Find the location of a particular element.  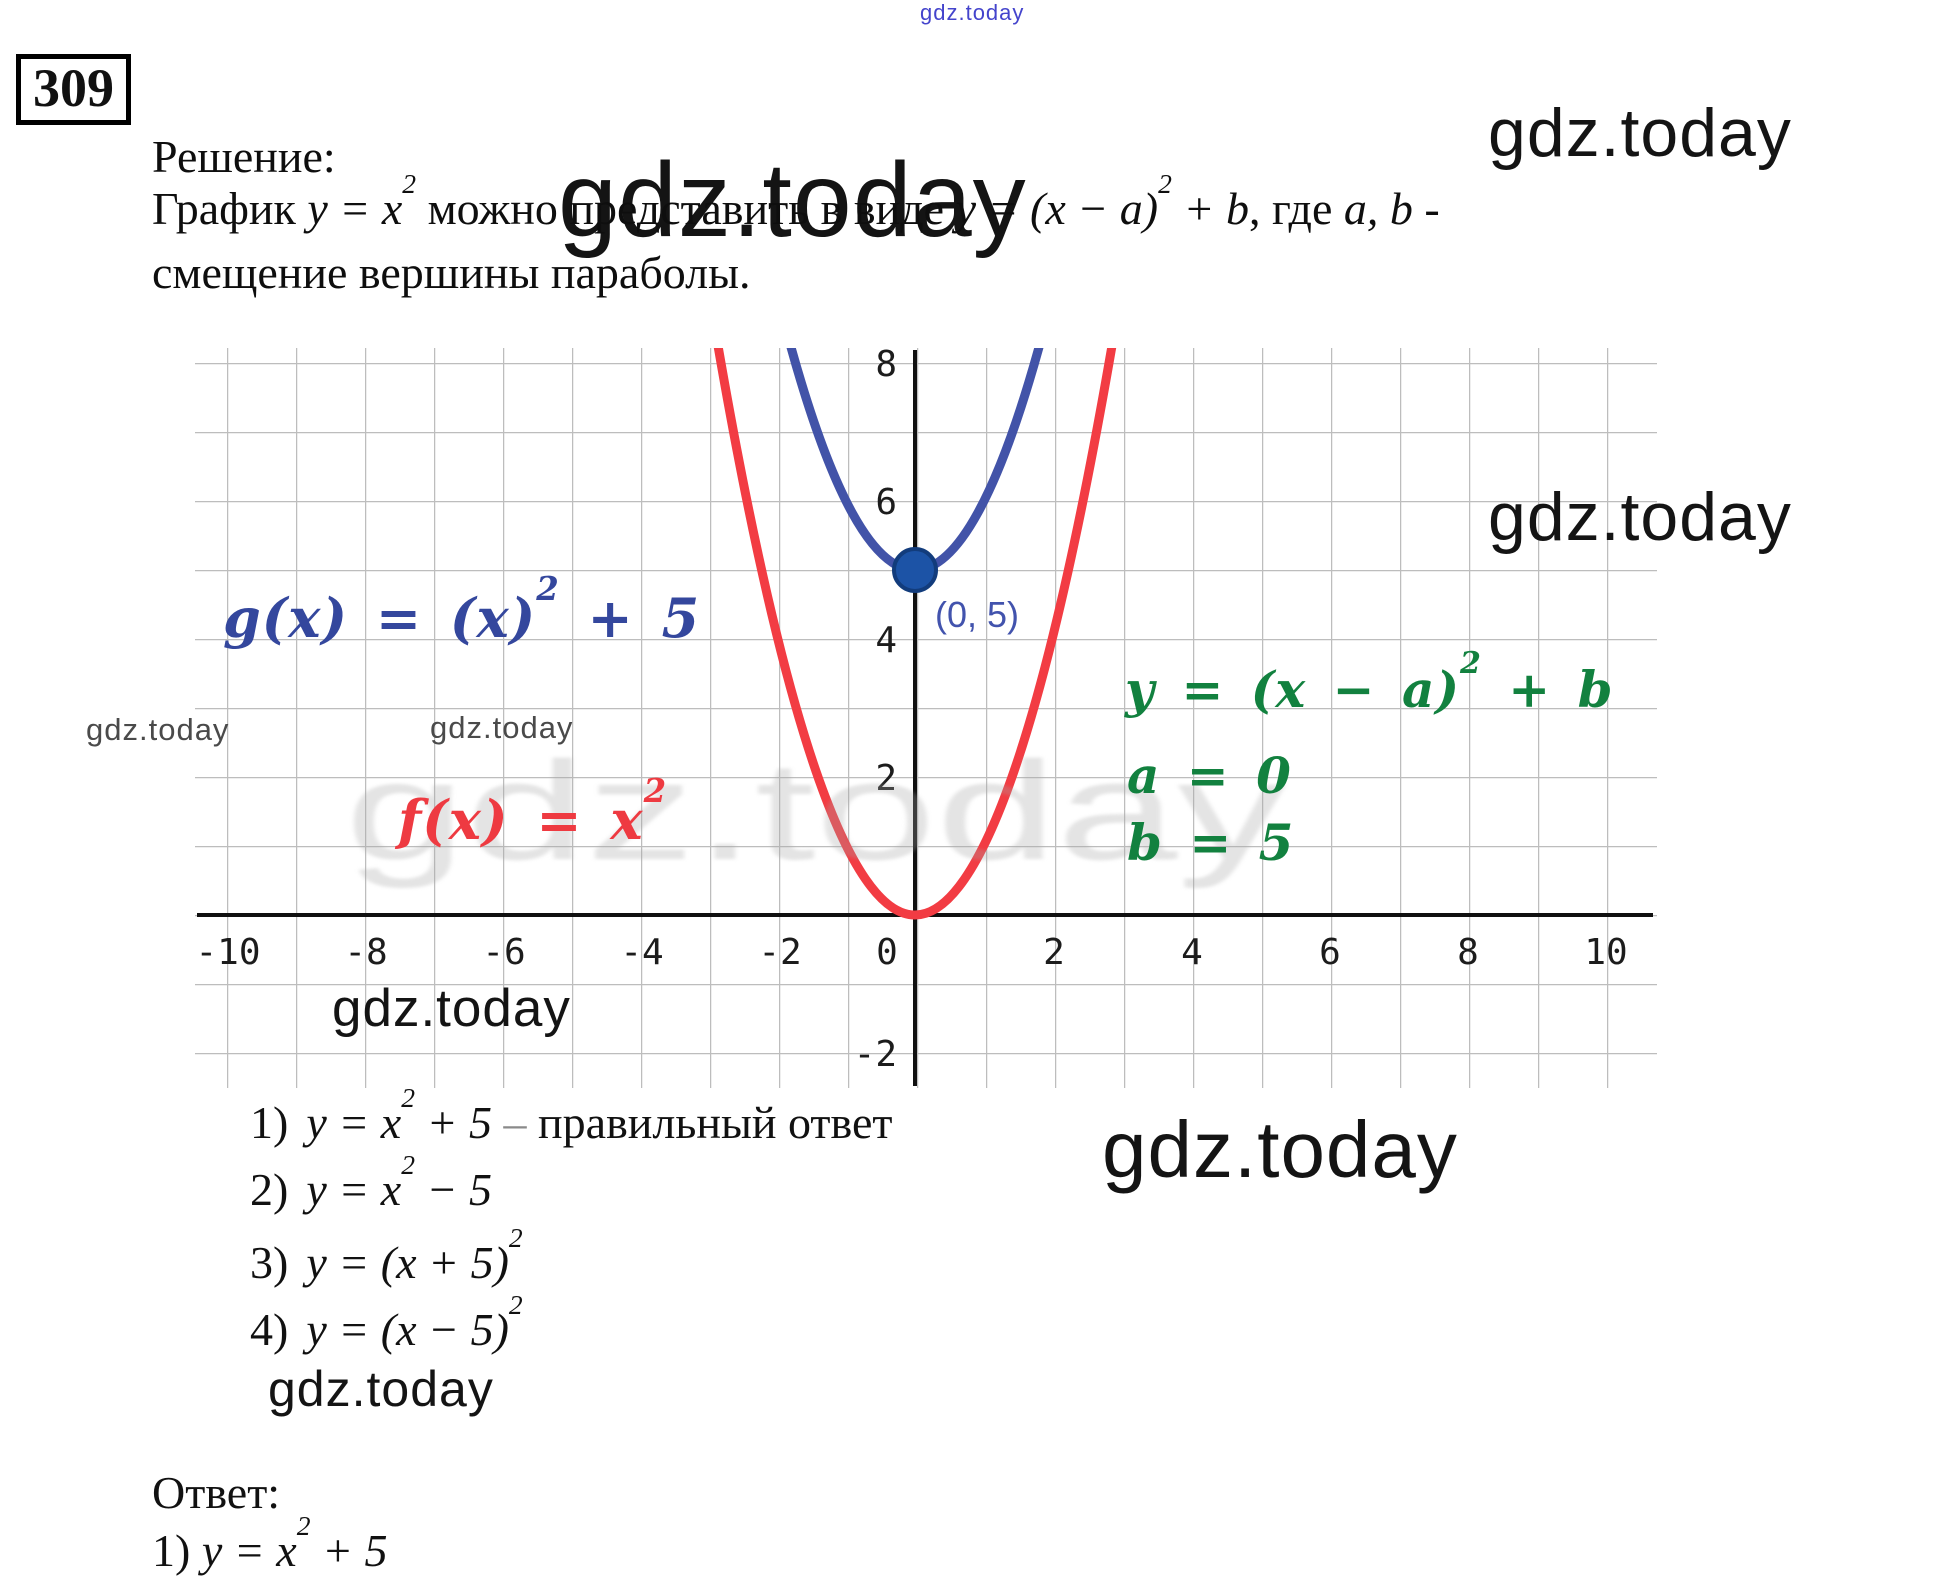

option-formula: y = (x − 5) is located at coordinates (407, 1329).